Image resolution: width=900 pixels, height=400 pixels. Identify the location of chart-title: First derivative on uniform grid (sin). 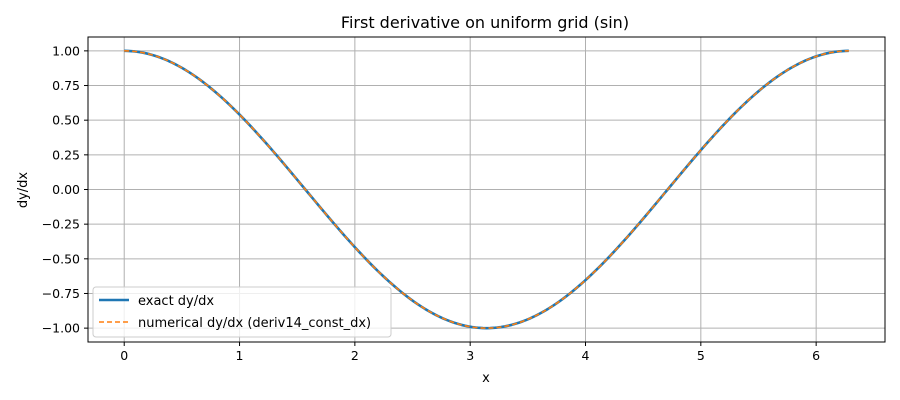
(485, 22).